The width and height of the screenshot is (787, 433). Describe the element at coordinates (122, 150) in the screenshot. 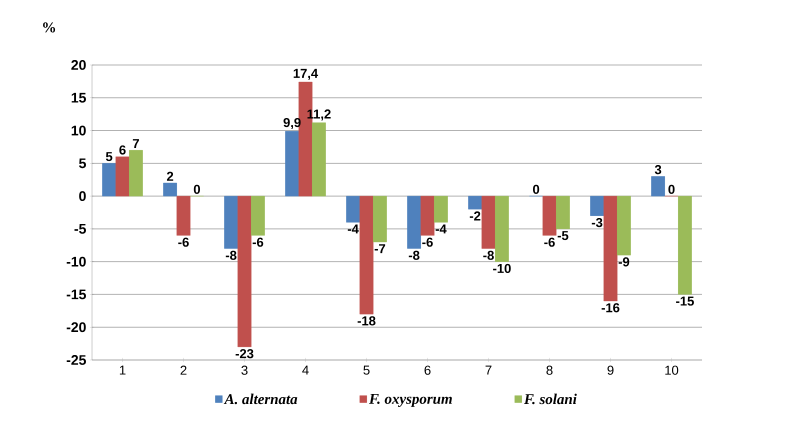

I see `data-label: 6` at that location.